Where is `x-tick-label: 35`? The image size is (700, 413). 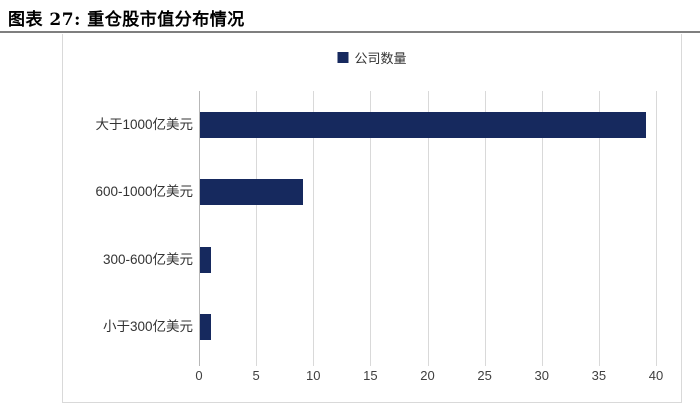
x-tick-label: 35 is located at coordinates (599, 375).